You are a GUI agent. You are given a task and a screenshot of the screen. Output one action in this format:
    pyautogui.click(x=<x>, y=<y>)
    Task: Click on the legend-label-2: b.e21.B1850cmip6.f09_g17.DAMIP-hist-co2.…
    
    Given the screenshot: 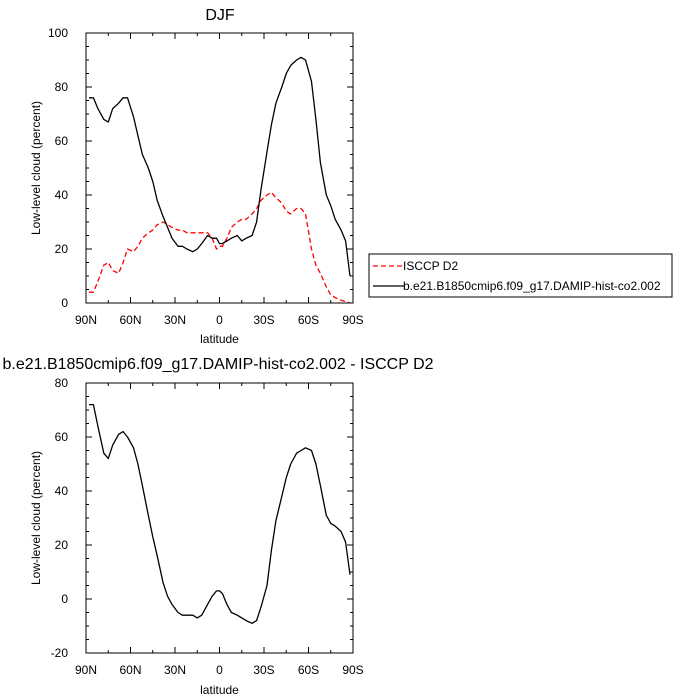 What is the action you would take?
    pyautogui.click(x=532, y=286)
    